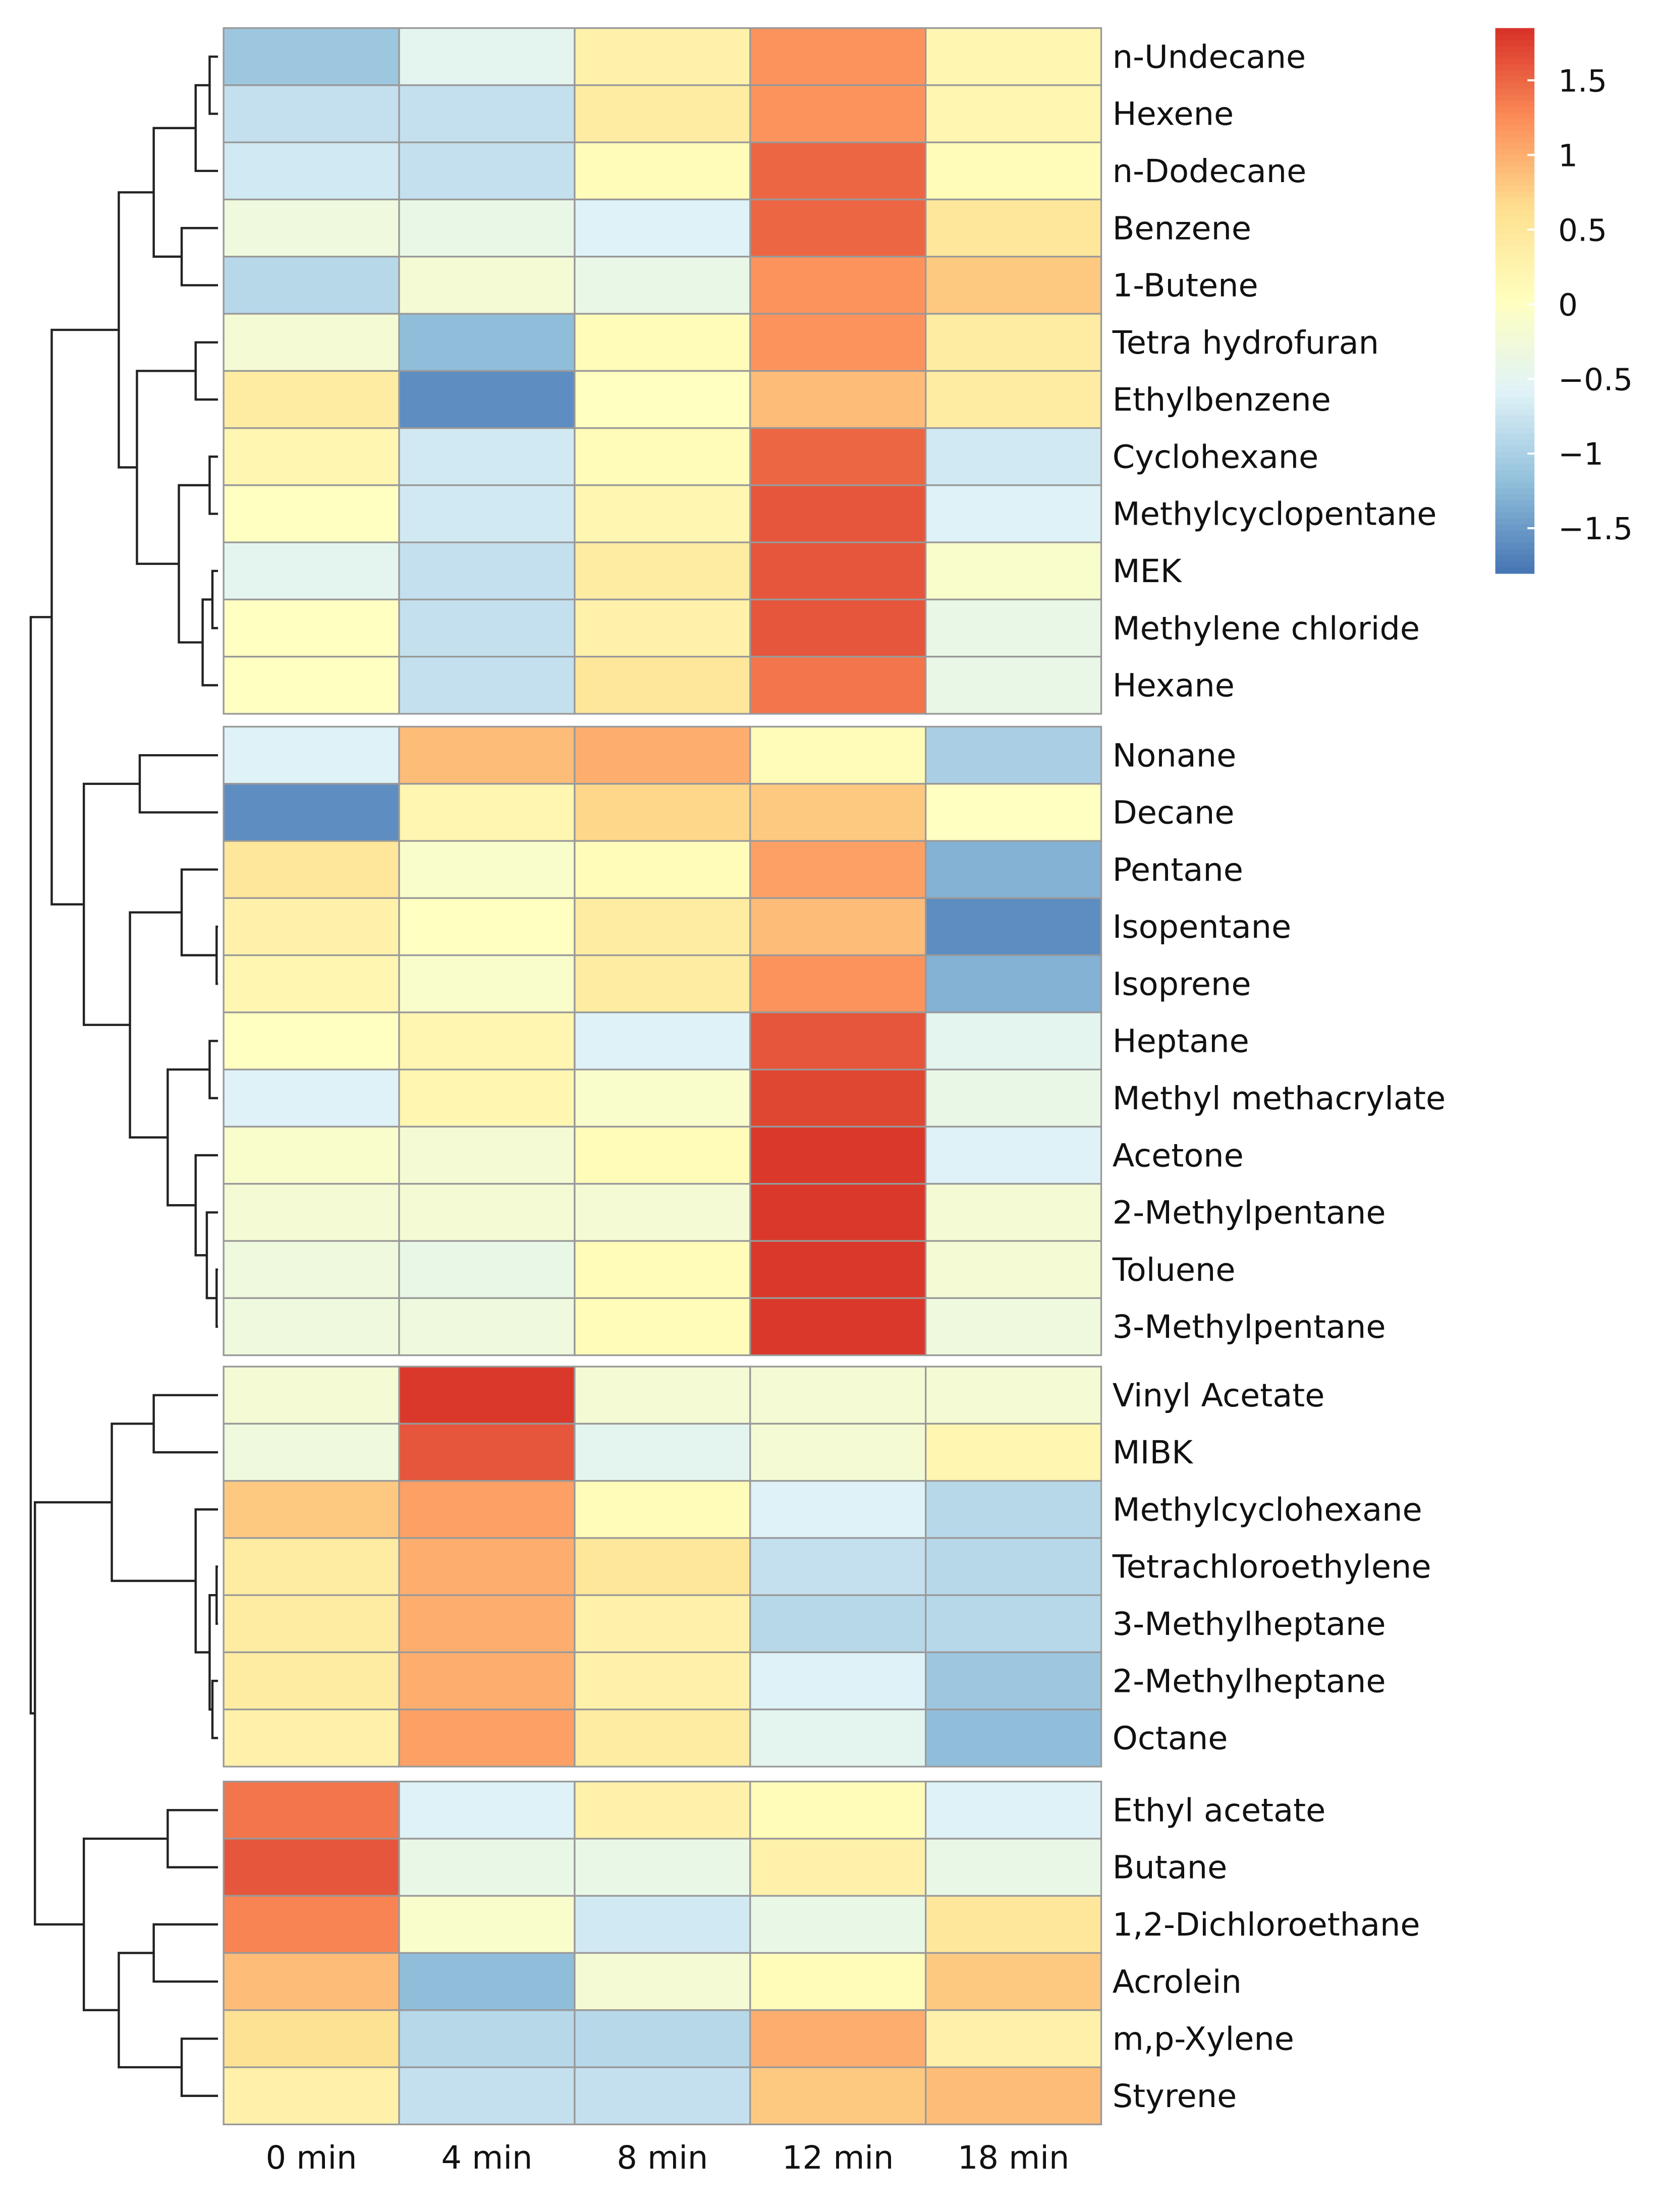  What do you see at coordinates (1245, 343) in the screenshot?
I see `row-label: Tetra hydrofuran` at bounding box center [1245, 343].